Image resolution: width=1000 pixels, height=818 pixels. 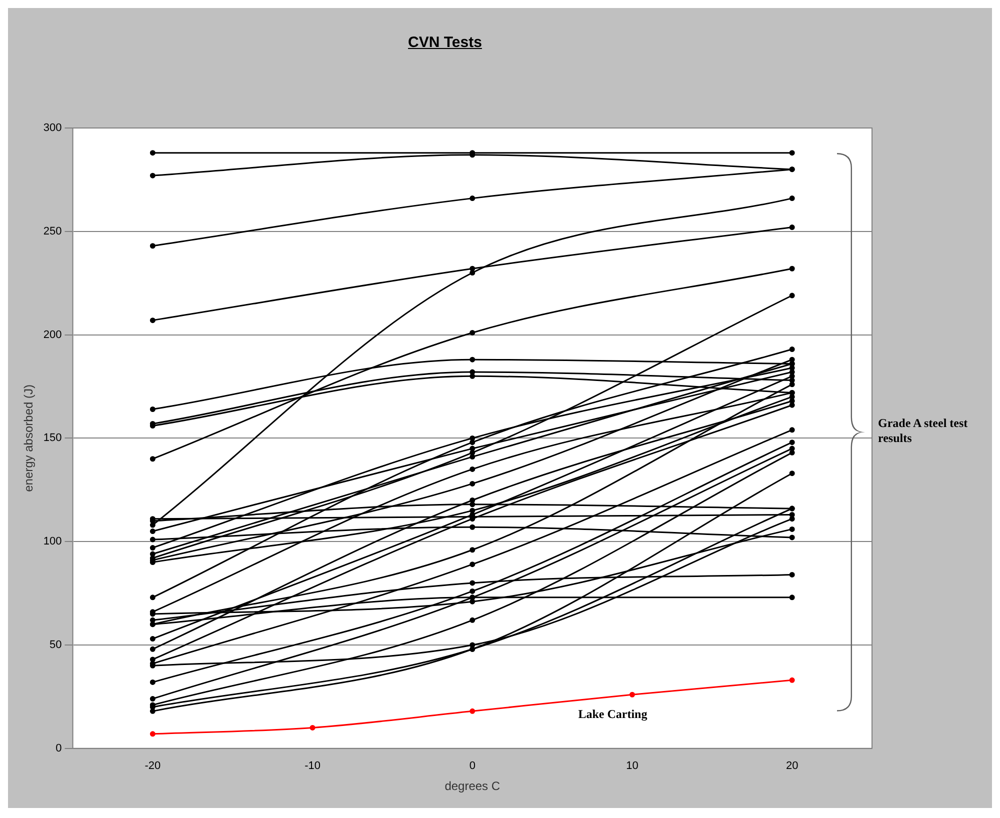 I want to click on text: Grade A steel test results, so click(x=923, y=431).